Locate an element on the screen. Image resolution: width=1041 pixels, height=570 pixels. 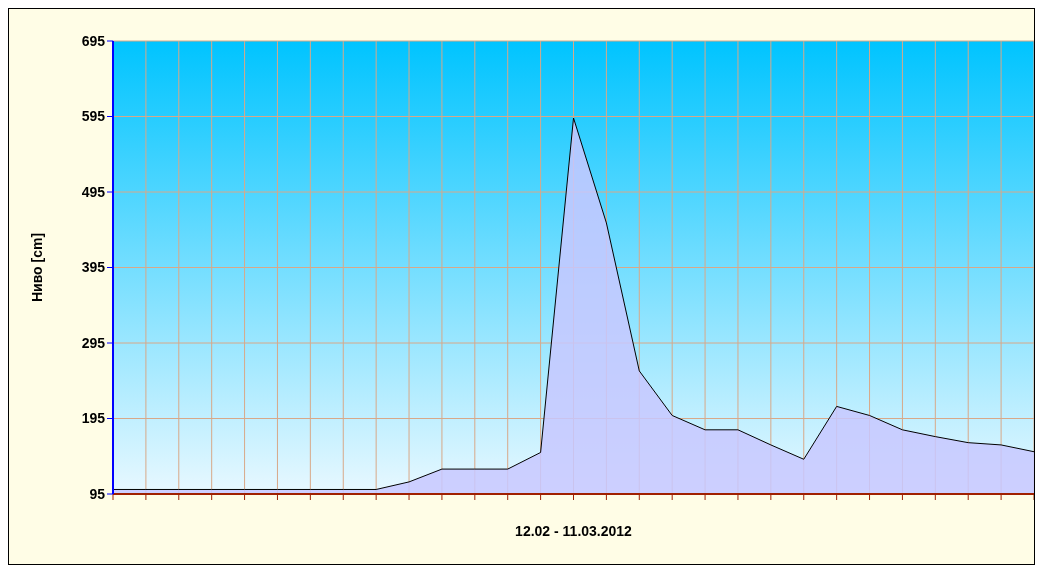
y-tick-label: 695 is located at coordinates (93, 40).